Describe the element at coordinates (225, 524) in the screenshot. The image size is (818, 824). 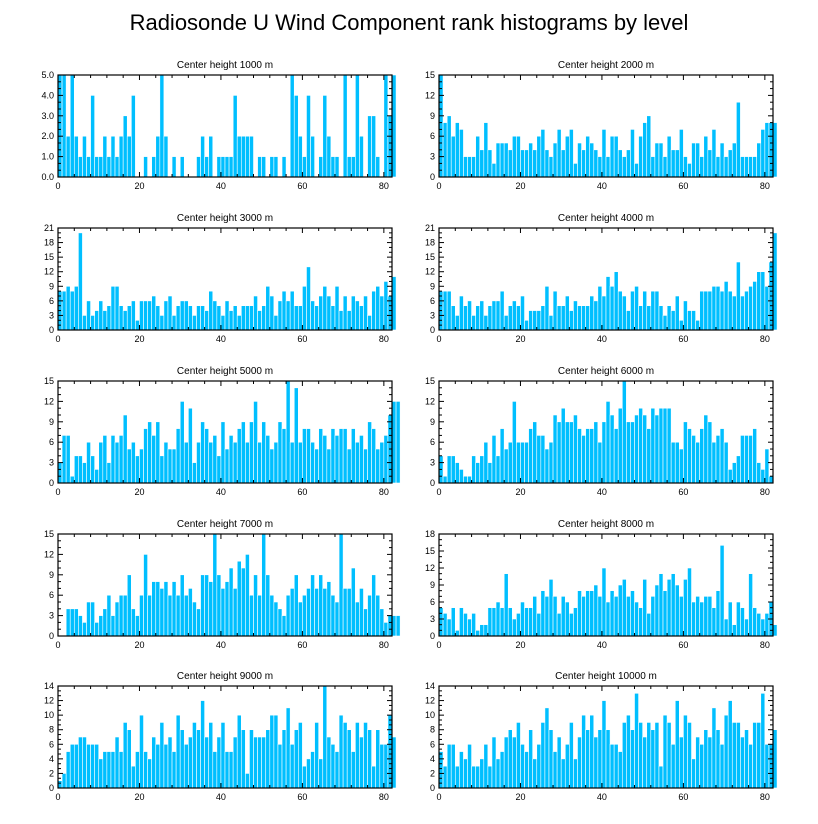
I see `panel-title: Center height 7000 m` at that location.